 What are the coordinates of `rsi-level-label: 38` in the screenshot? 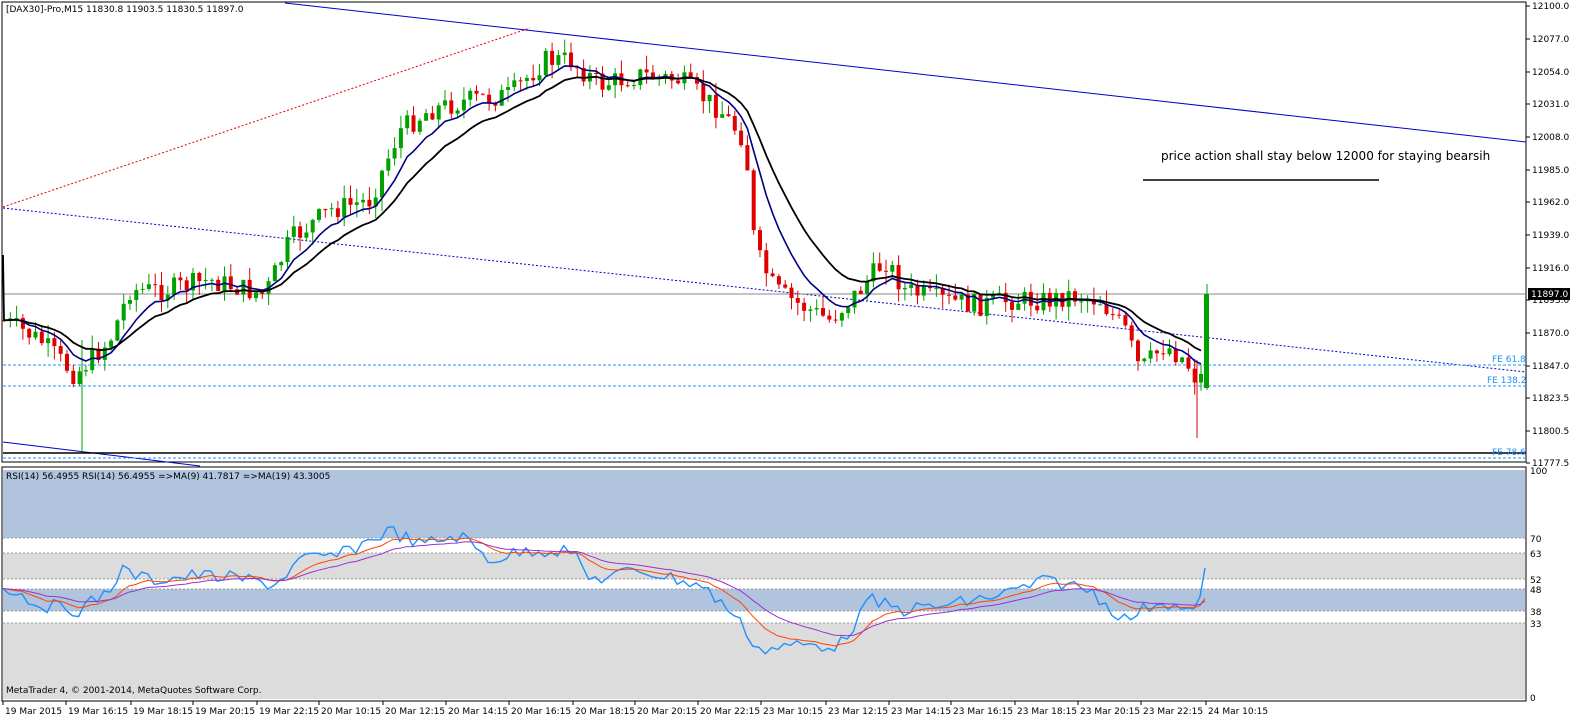 It's located at (1536, 613).